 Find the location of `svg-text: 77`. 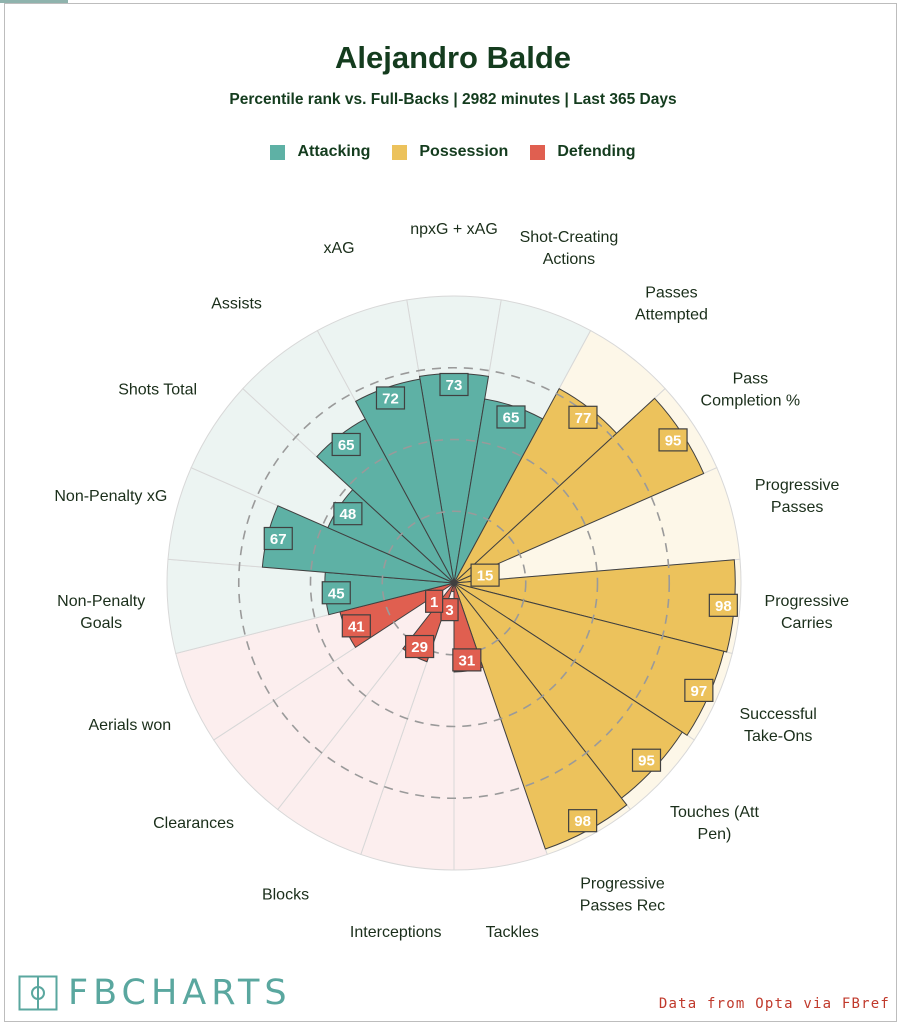

svg-text: 77 is located at coordinates (583, 418).